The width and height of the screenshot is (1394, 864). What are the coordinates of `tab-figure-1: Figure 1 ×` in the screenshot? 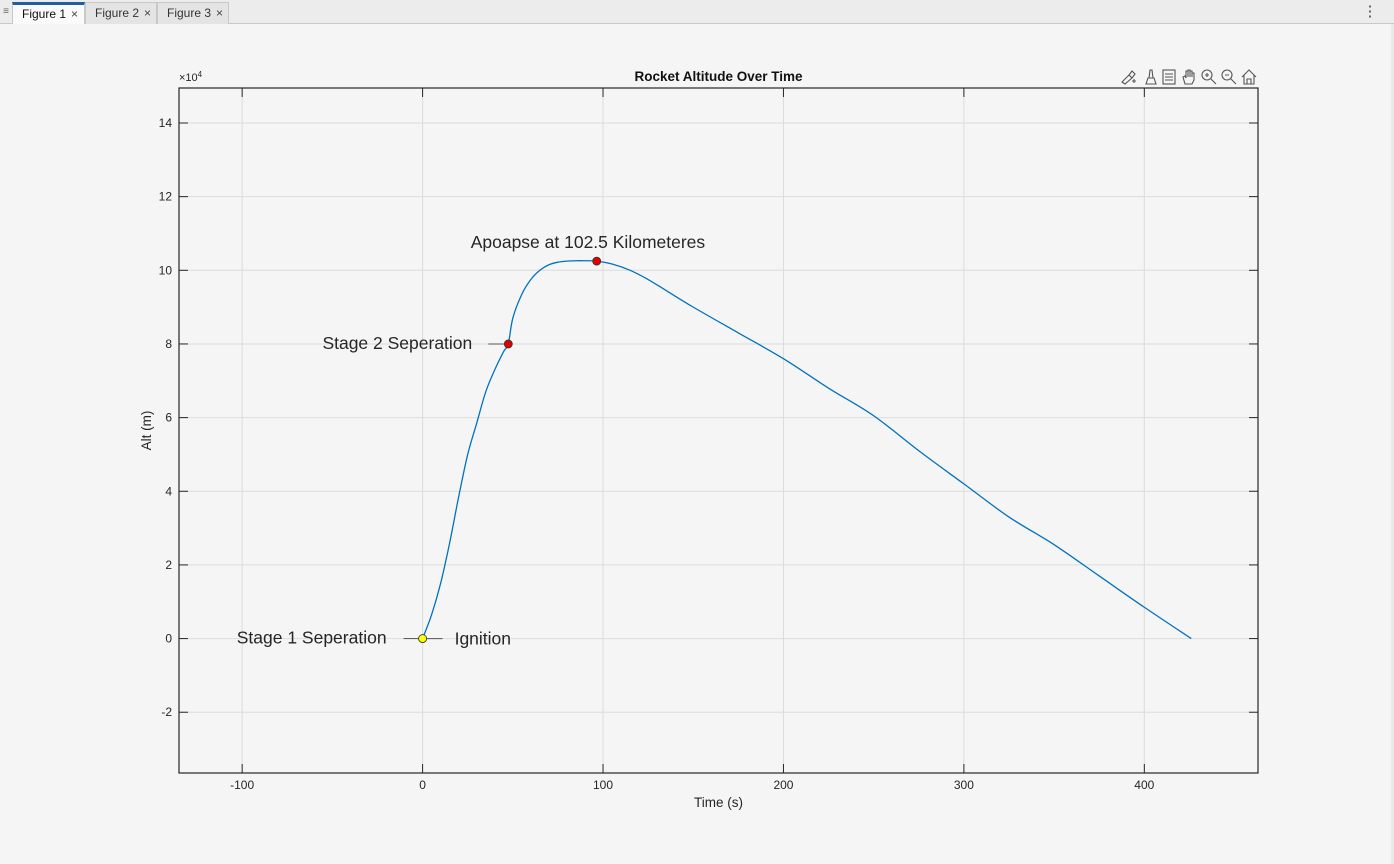 It's located at (48, 13).